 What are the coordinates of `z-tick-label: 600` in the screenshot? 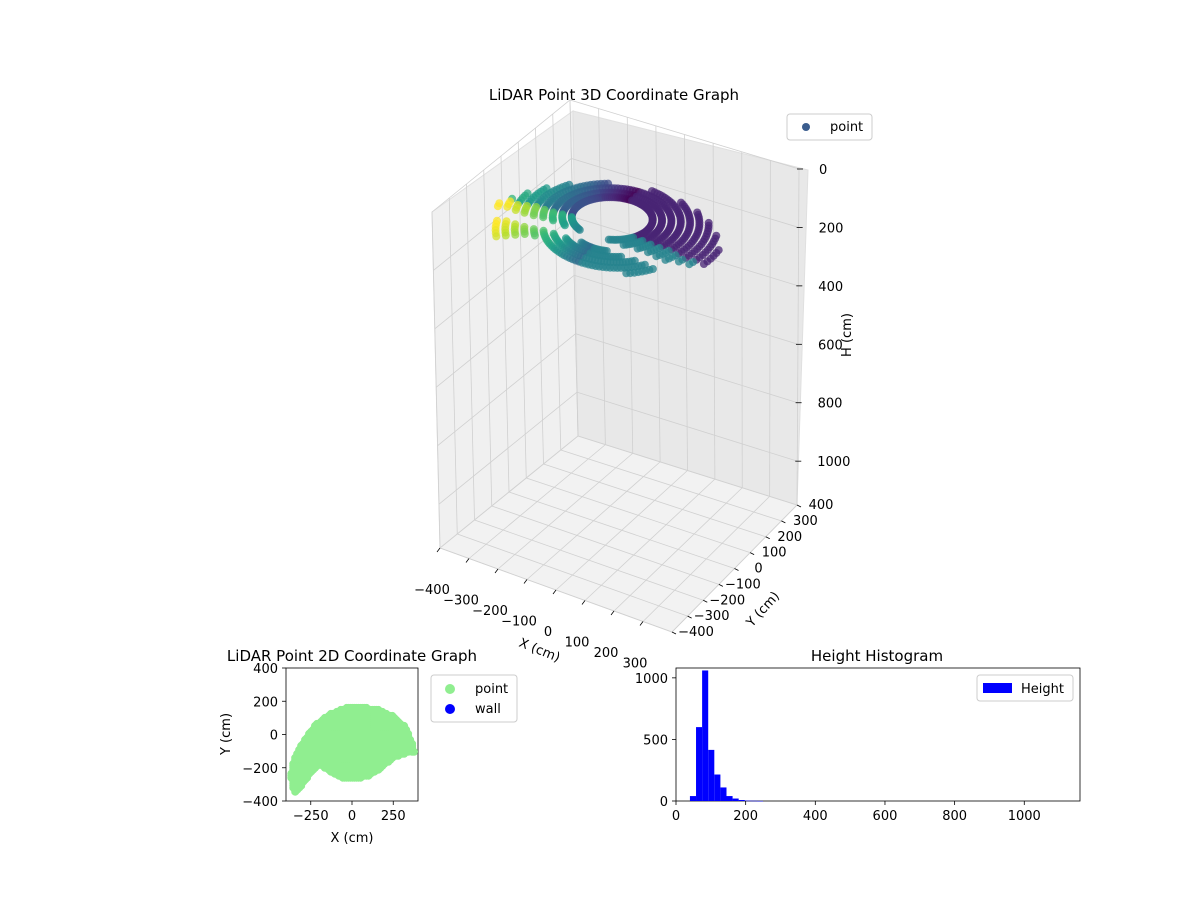 It's located at (830, 345).